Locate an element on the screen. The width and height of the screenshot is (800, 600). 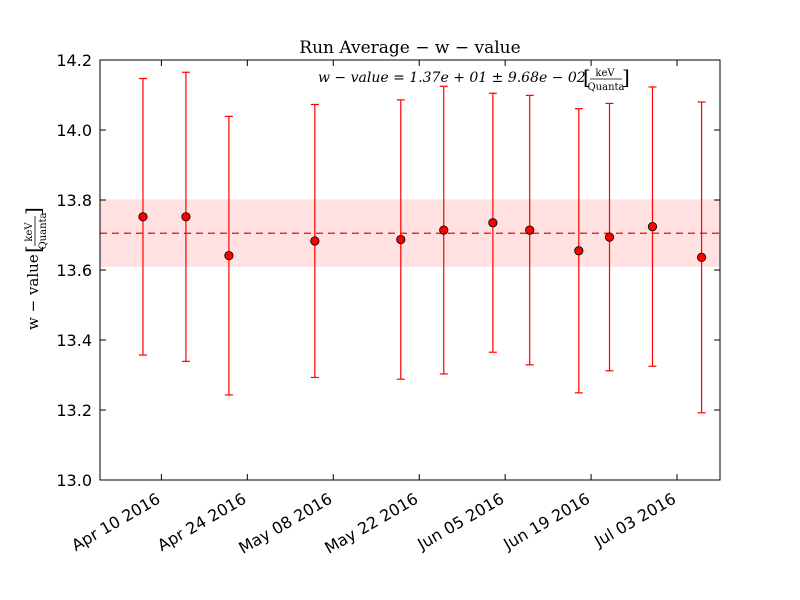
annotation-text: w − value = 1.37e + 01 ± 9.68e − 02 is located at coordinates (452, 78).